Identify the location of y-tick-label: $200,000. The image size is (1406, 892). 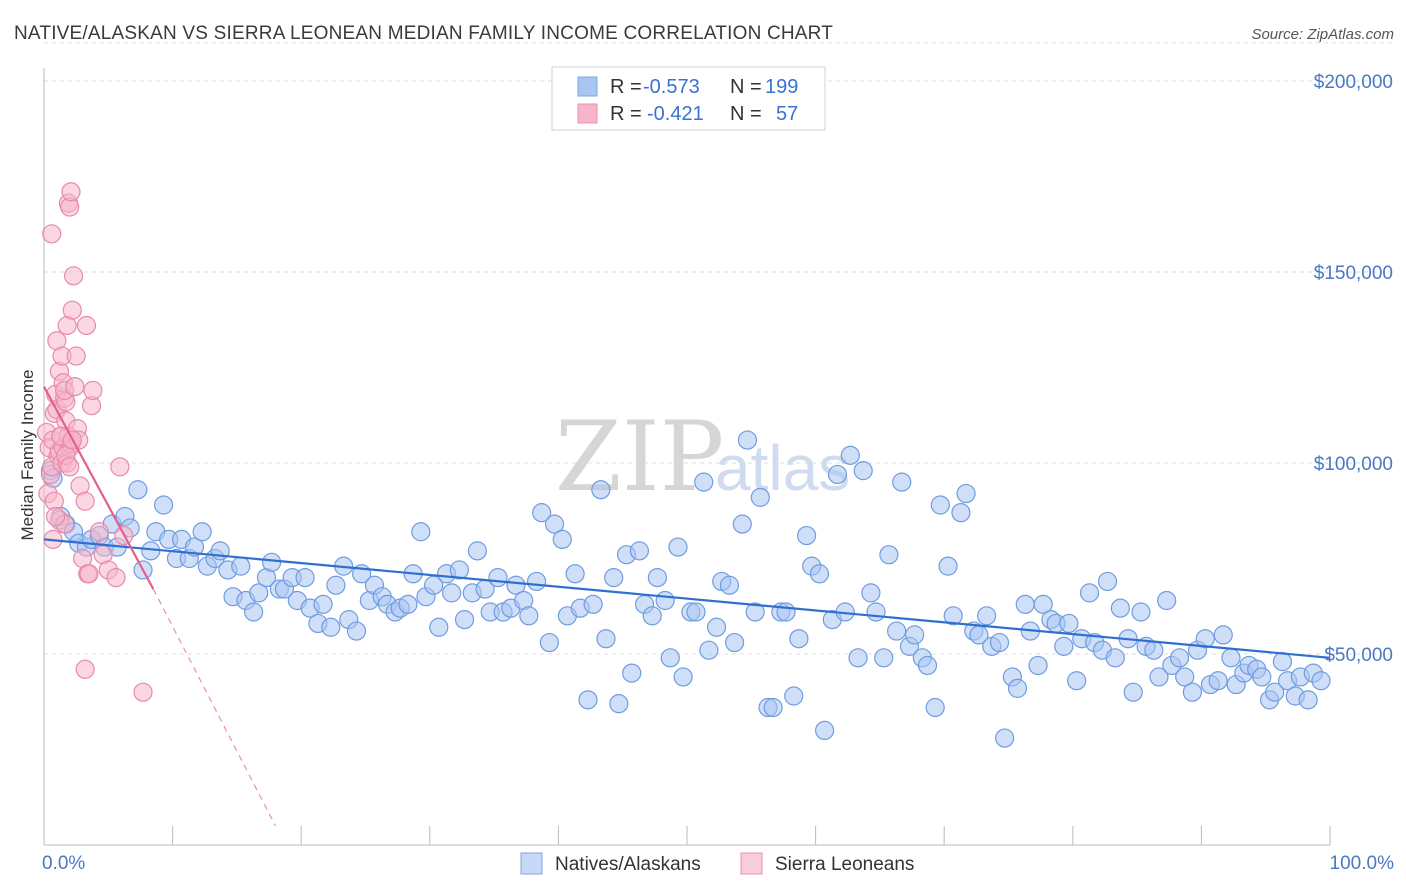
(1353, 82).